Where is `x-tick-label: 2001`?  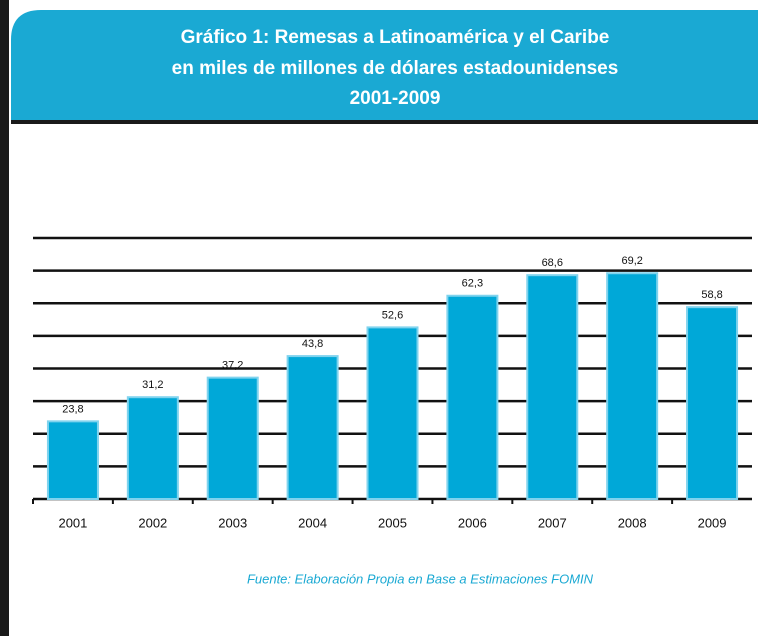 x-tick-label: 2001 is located at coordinates (72, 522).